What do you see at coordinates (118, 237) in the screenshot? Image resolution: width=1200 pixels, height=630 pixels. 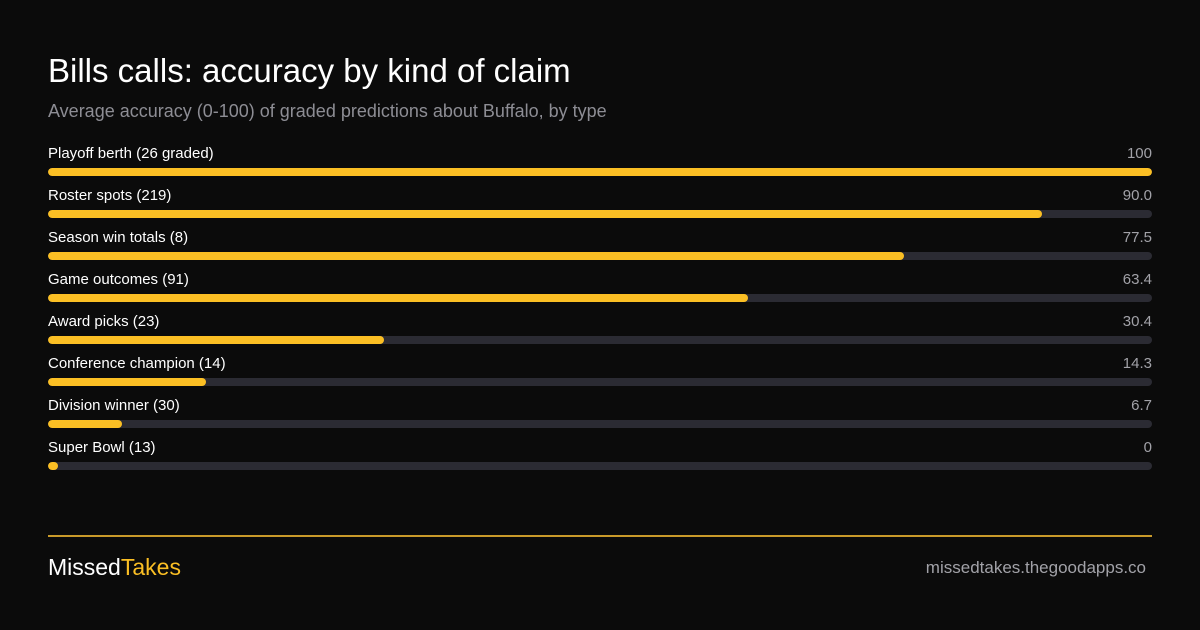 I see `bar-label: Season win totals (8)` at bounding box center [118, 237].